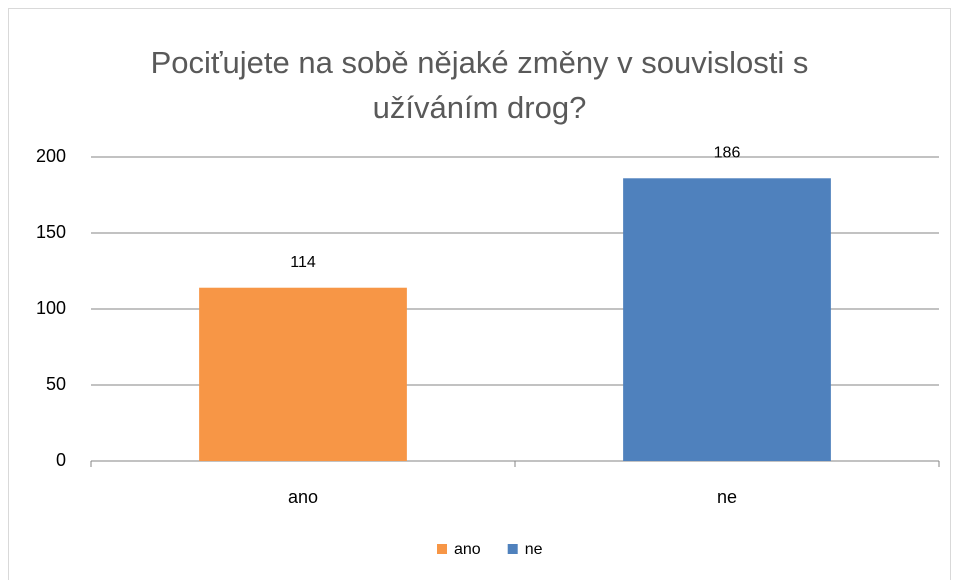 Image resolution: width=959 pixels, height=580 pixels. Describe the element at coordinates (467, 549) in the screenshot. I see `legend-label: ano` at that location.